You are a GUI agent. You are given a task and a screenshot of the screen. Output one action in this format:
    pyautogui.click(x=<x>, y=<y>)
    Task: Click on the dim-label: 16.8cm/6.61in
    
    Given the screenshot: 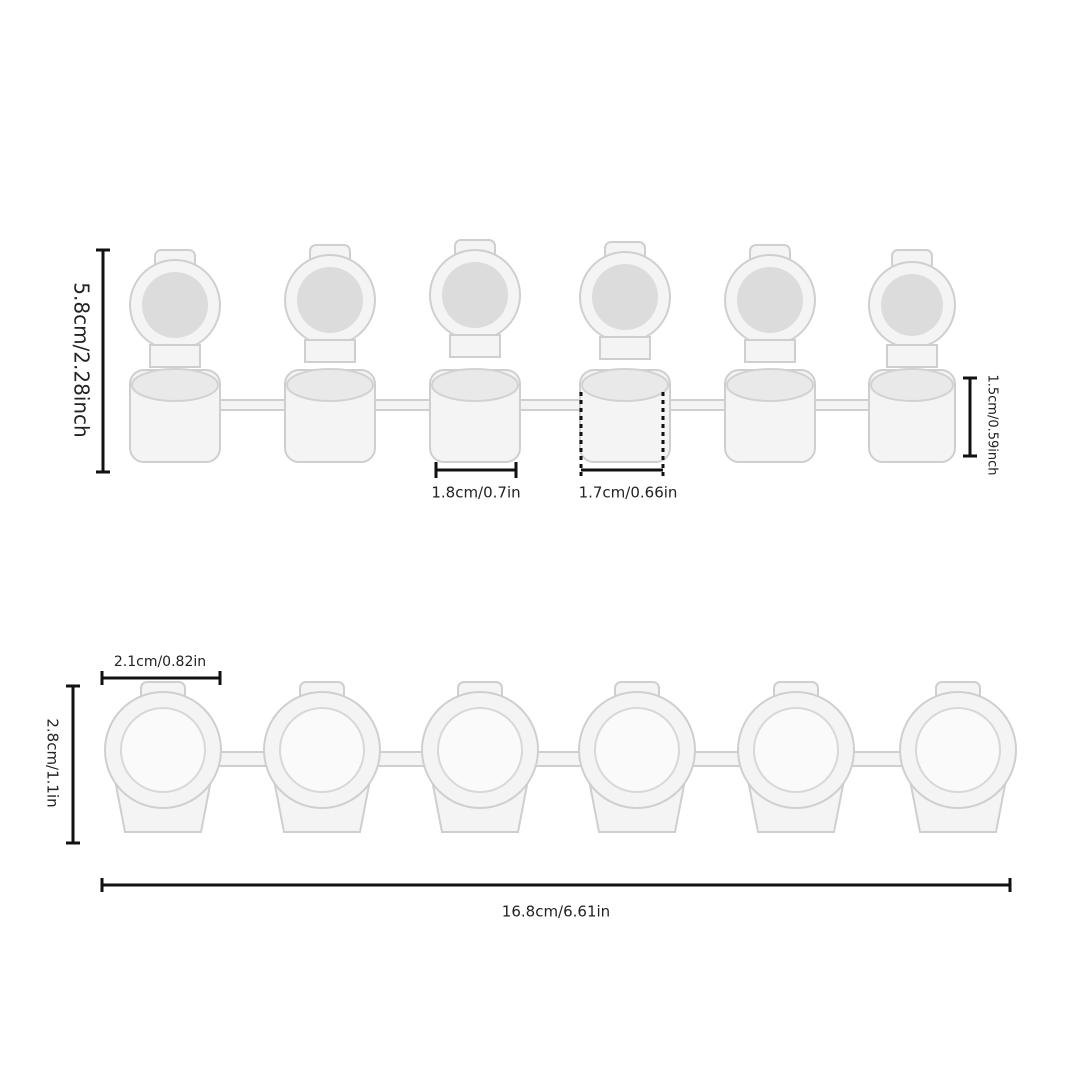 What is the action you would take?
    pyautogui.click(x=556, y=912)
    